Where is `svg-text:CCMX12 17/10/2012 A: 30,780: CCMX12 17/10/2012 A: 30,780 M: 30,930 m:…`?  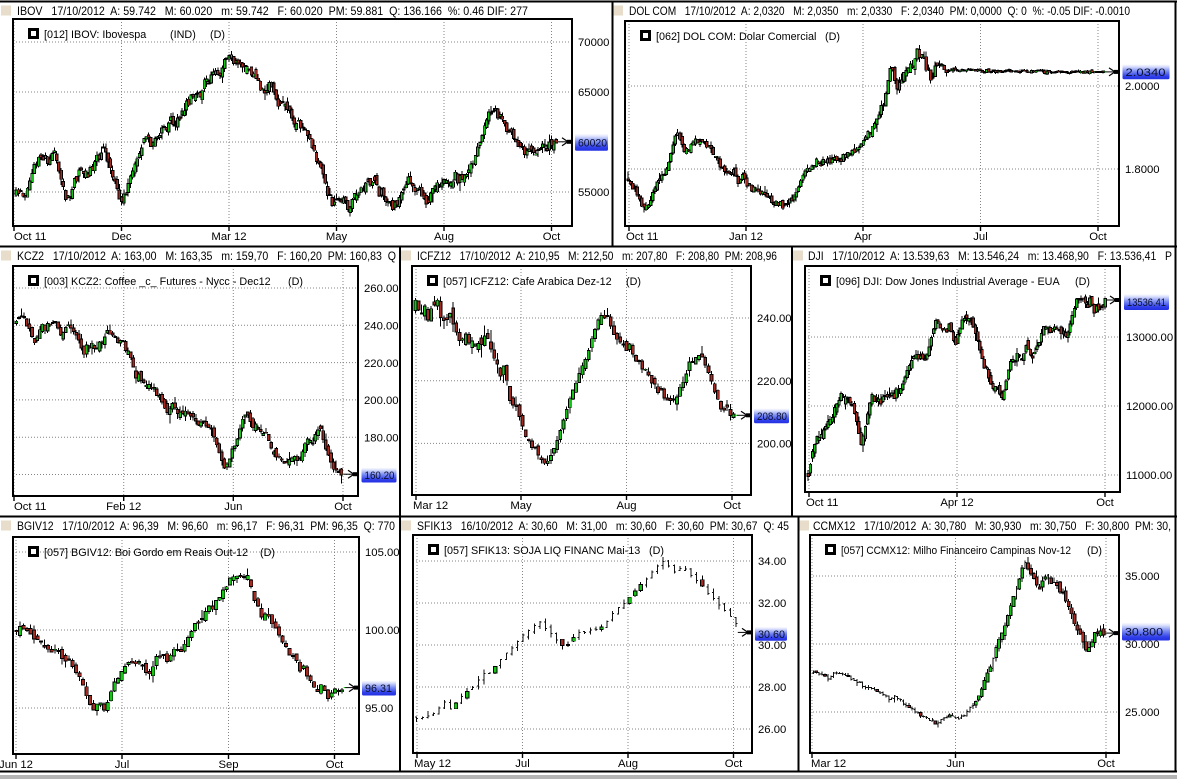 svg-text:CCMX12 17/10/2012 A: 30,780: CCMX12 17/10/2012 A: 30,780 M: 30,930 m:… is located at coordinates (992, 526).